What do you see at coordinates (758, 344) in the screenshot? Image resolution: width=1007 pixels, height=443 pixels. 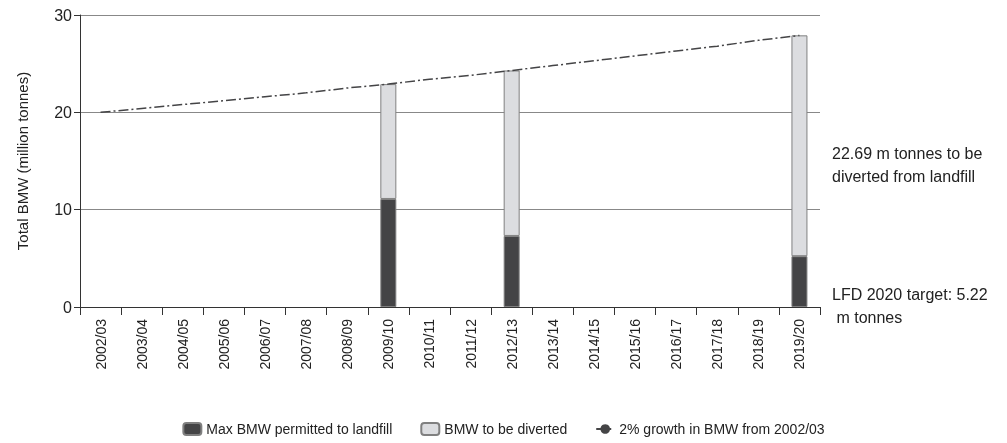 I see `x-tick-label: 2018/19` at bounding box center [758, 344].